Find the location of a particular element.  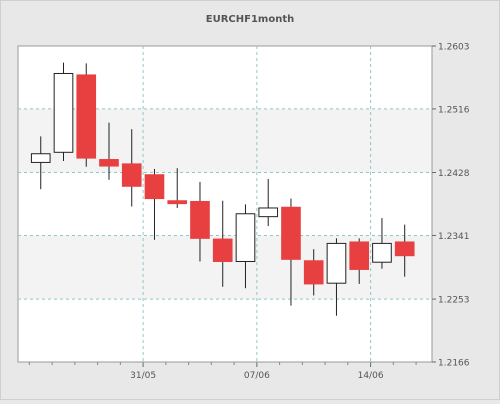

x-tick-label: 31/05 is located at coordinates (143, 376).